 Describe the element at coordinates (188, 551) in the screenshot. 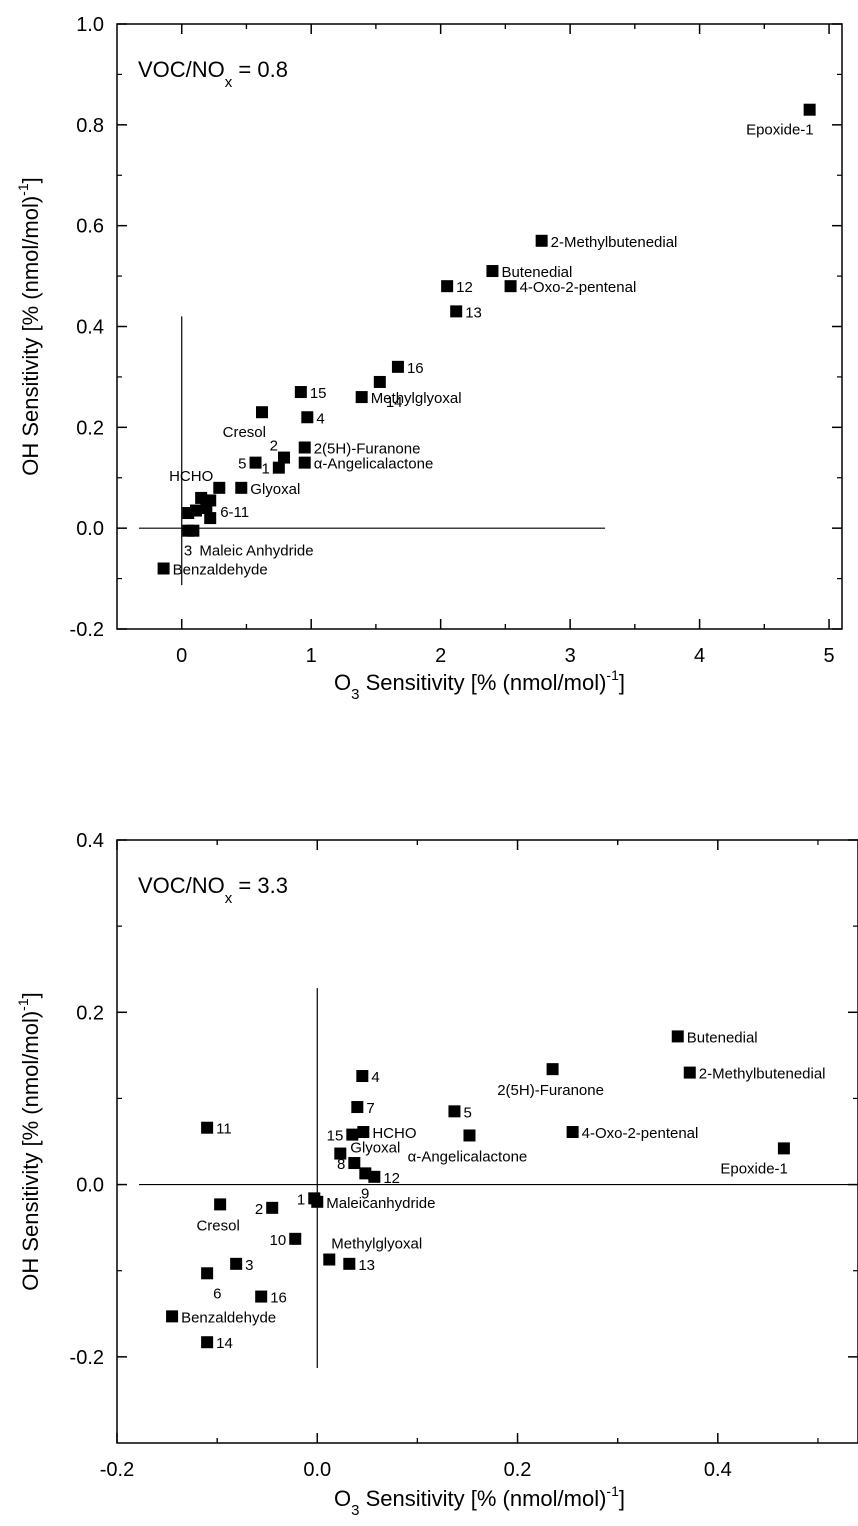

I see `point-label: 3` at that location.